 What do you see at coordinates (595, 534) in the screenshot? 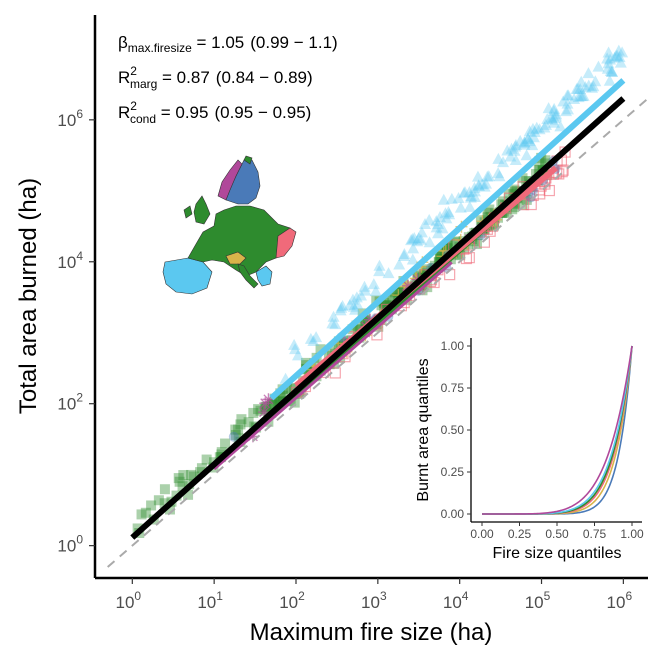
I see `inset-x-tick-label: 0.75` at bounding box center [595, 534].